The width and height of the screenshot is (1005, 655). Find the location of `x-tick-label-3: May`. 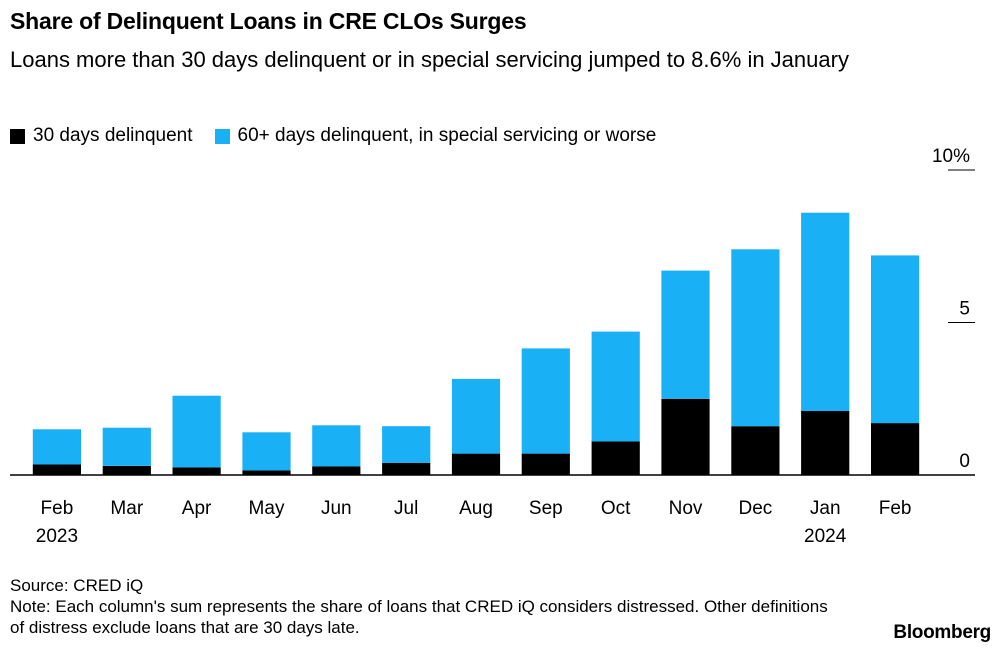

x-tick-label-3: May is located at coordinates (267, 508).